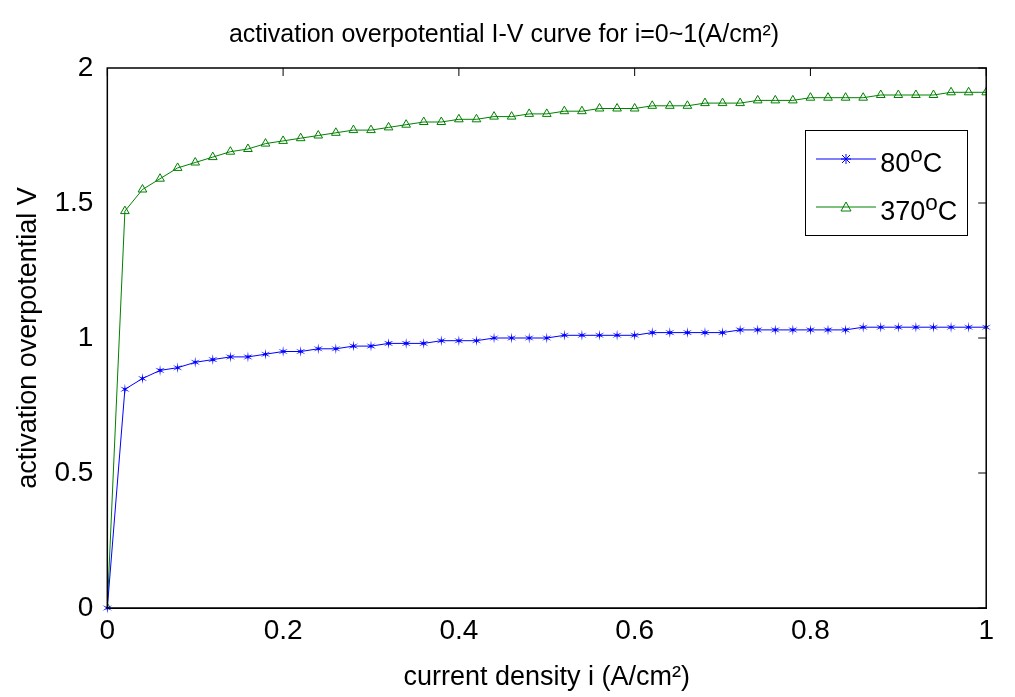 The image size is (1015, 697). What do you see at coordinates (911, 160) in the screenshot?
I see `legend-label: 80$^{o}$C` at bounding box center [911, 160].